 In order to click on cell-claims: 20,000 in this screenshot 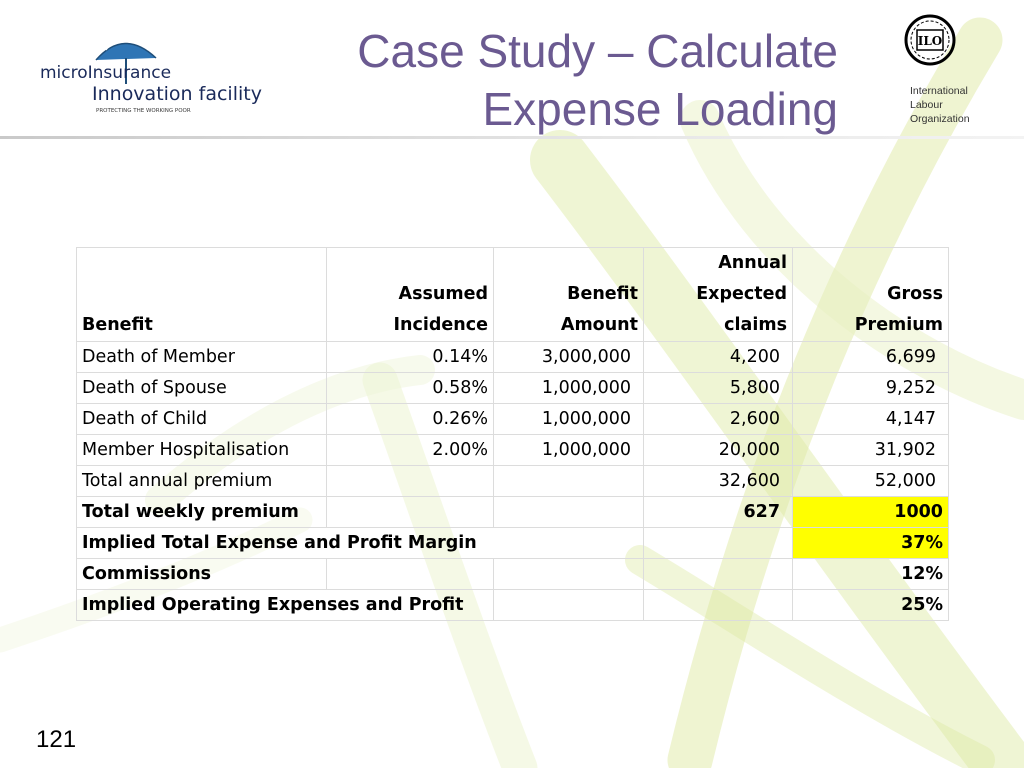, I will do `click(718, 450)`.